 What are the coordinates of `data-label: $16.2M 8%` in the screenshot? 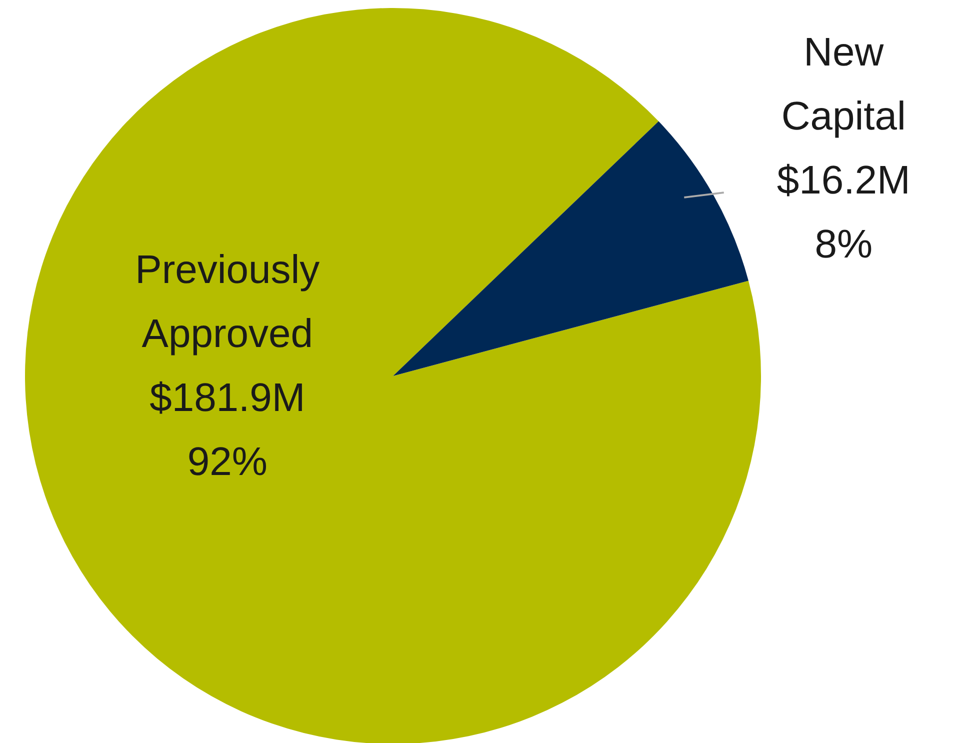 It's located at (843, 212).